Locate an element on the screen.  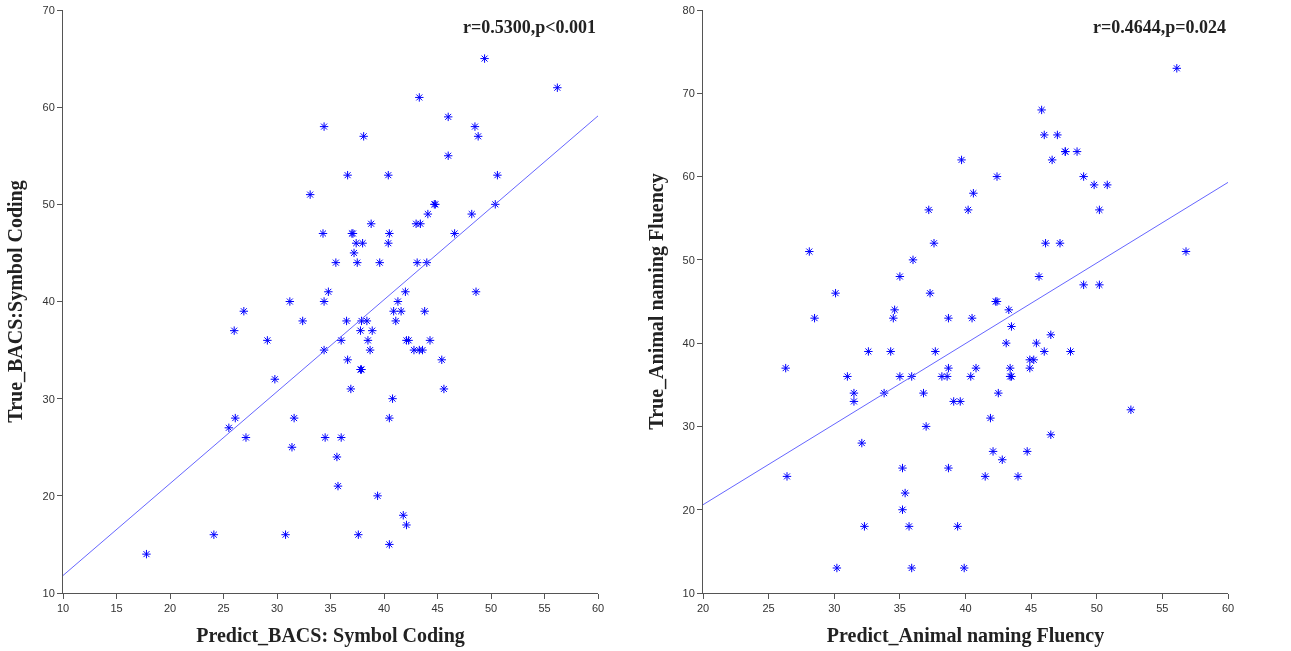
x-tick-label: 10 is located at coordinates (63, 608).